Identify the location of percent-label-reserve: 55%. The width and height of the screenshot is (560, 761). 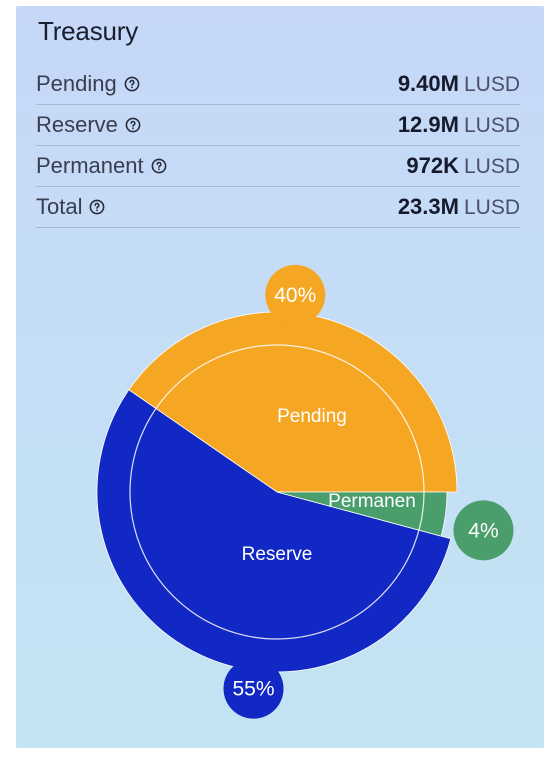
(253, 689).